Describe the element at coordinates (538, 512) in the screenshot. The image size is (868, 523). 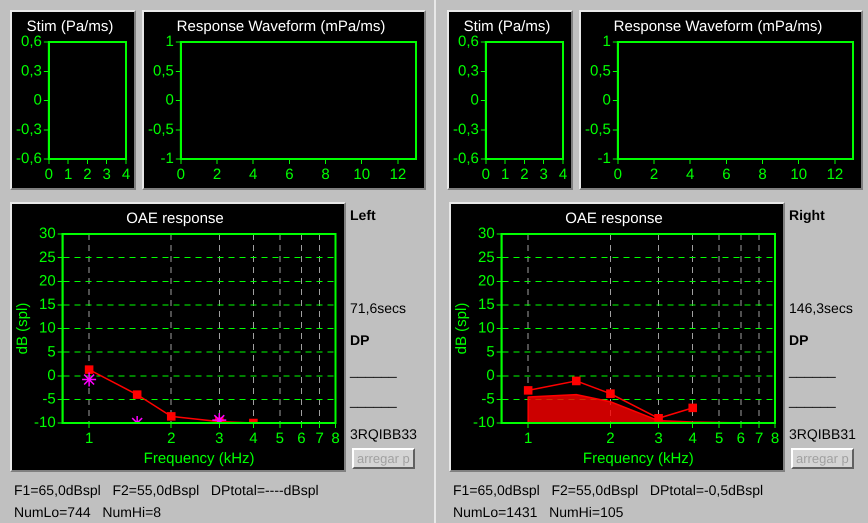
I see `text: NumLo=1431 NumHi=105` at that location.